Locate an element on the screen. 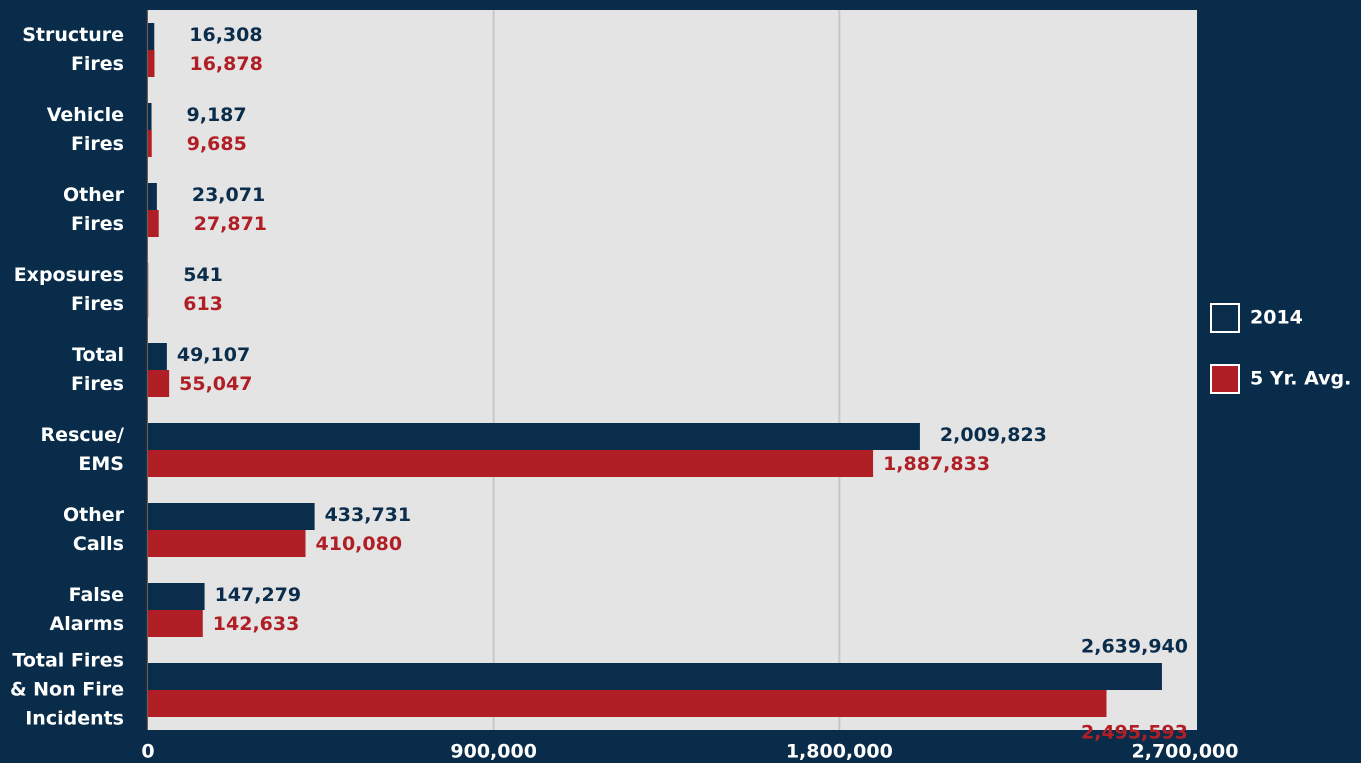 This screenshot has height=763, width=1361. value-label: 142,633 is located at coordinates (256, 624).